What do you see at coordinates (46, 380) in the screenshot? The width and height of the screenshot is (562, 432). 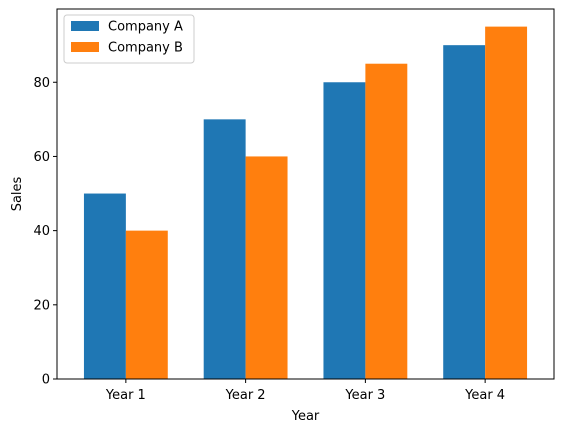 I see `y-tick-label: 0` at bounding box center [46, 380].